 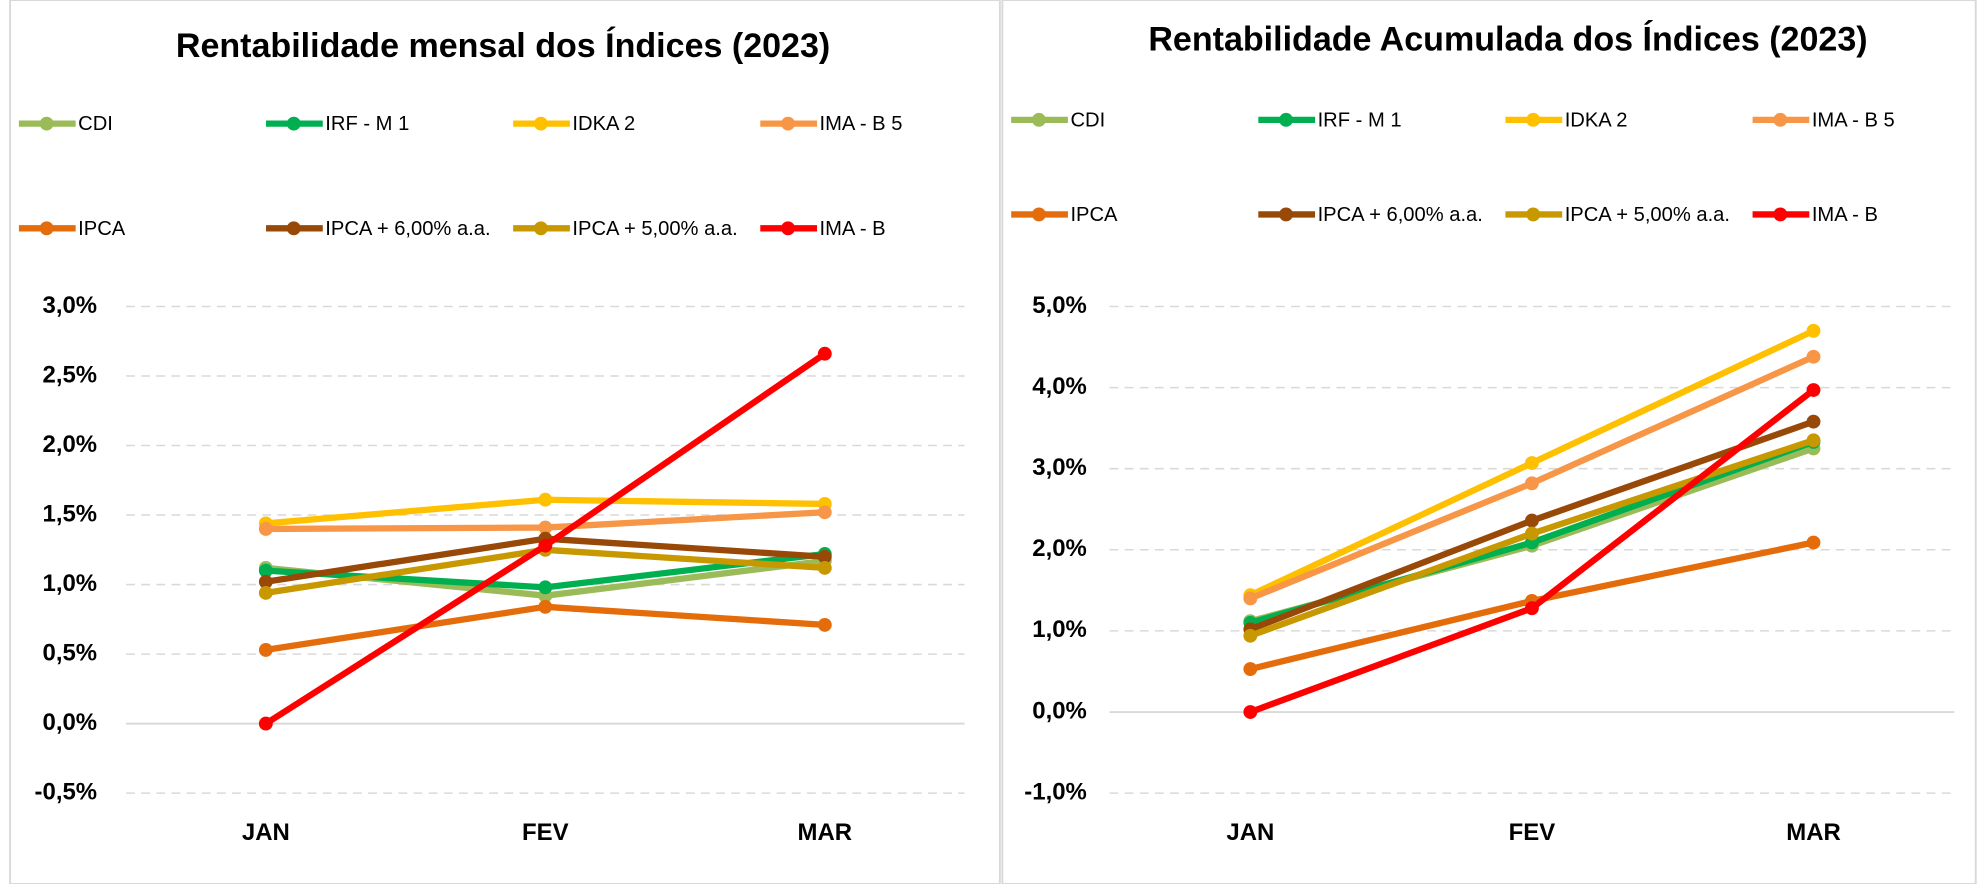 I want to click on y-tick-label: 2,5%, so click(x=70, y=374).